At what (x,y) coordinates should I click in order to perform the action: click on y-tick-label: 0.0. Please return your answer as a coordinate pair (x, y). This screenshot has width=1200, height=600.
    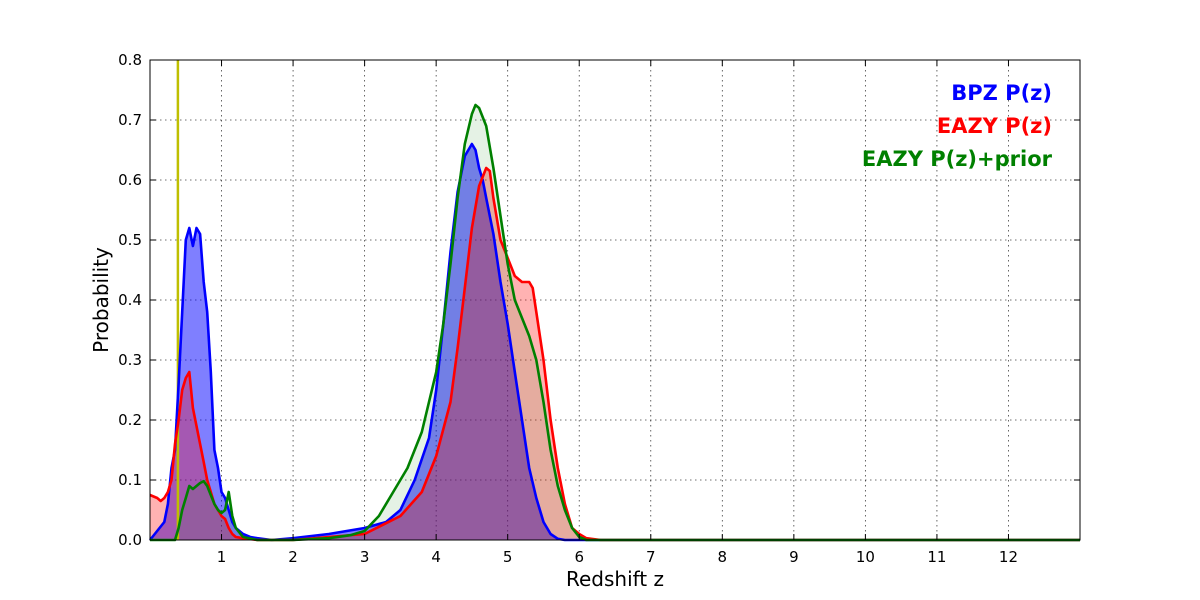
    Looking at the image, I should click on (130, 540).